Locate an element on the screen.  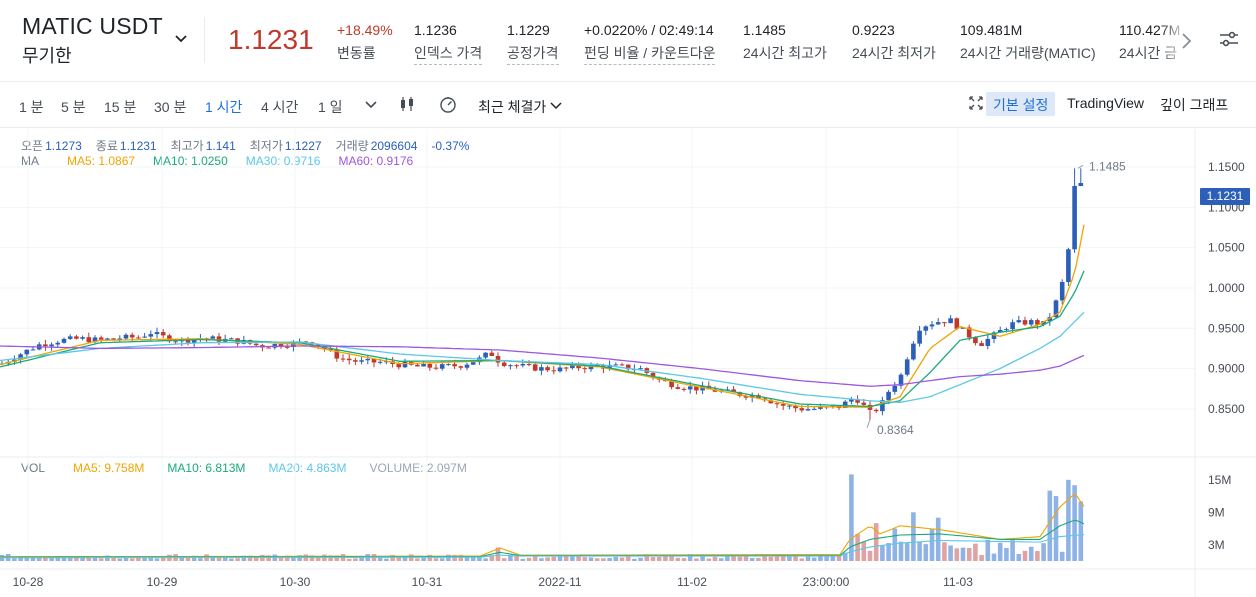
timeframe-1m: 1 분 is located at coordinates (31, 107).